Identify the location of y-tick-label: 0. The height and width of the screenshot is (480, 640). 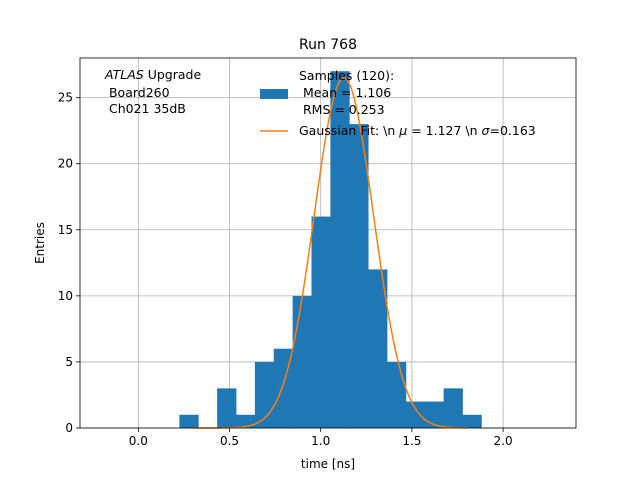
(69, 428).